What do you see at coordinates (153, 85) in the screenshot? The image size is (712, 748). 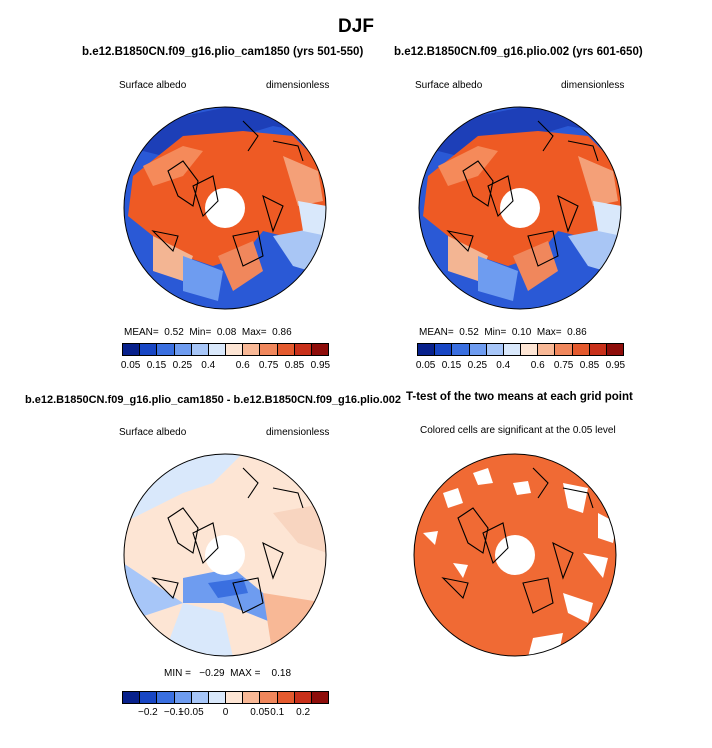 I see `panel1-variable-label: Surface albedo` at bounding box center [153, 85].